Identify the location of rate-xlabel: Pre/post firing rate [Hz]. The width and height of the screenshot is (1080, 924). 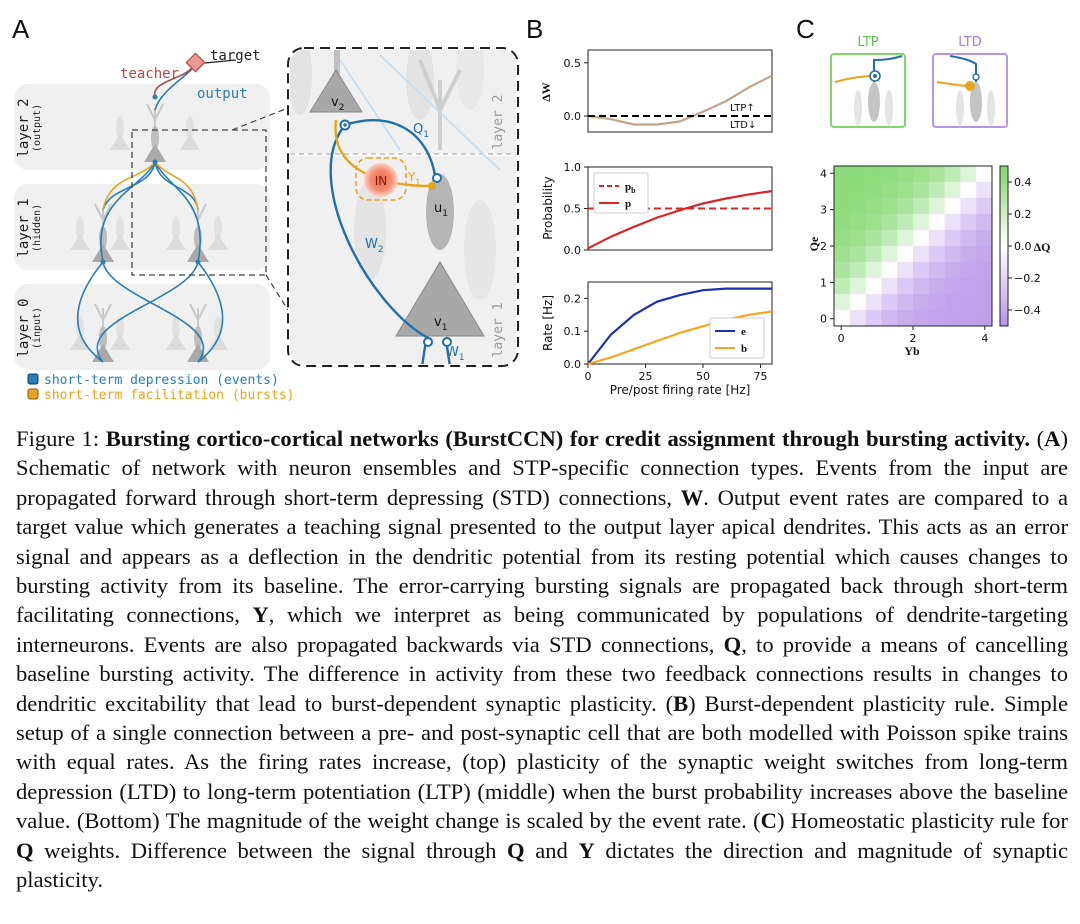
(680, 390).